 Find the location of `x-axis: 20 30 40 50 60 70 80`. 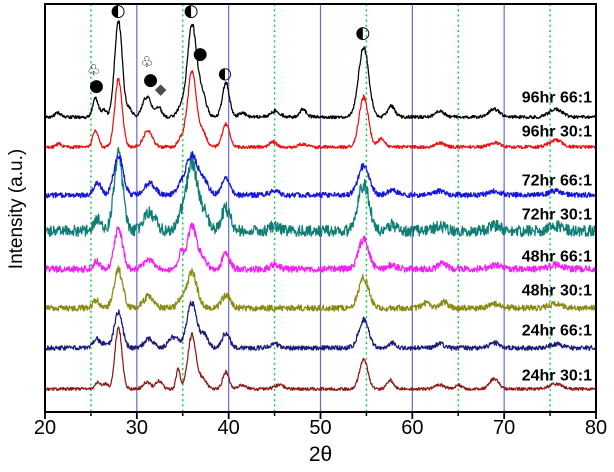

x-axis: 20 30 40 50 60 70 80 is located at coordinates (320, 425).